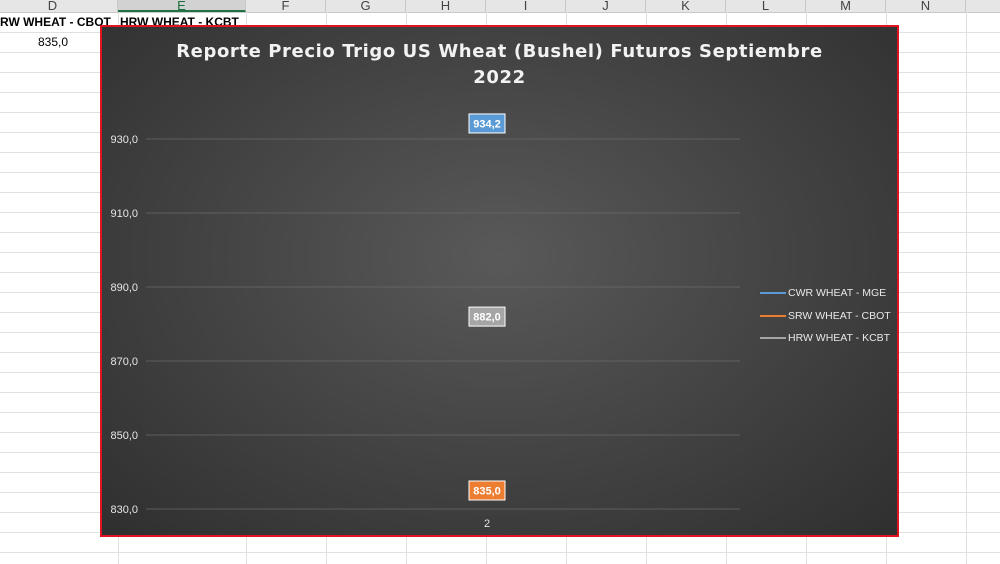 The height and width of the screenshot is (564, 1000). Describe the element at coordinates (124, 362) in the screenshot. I see `y-tick-label: 870,0` at that location.